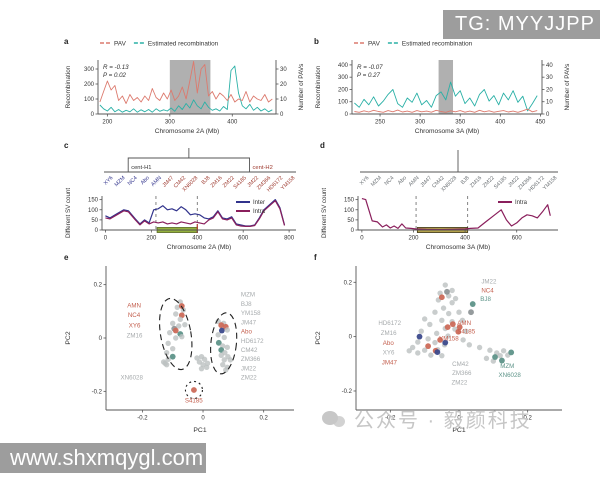 Image resolution: width=600 pixels, height=480 pixels. What do you see at coordinates (389, 333) in the screenshot?
I see `point-label: ZM16` at bounding box center [389, 333].